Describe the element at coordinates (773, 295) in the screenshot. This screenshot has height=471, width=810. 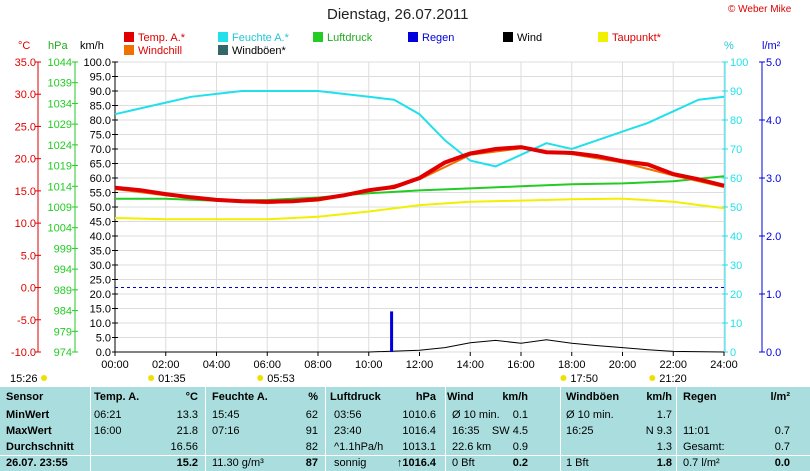
I see `rain-axis-tick-label: 1.0` at that location.